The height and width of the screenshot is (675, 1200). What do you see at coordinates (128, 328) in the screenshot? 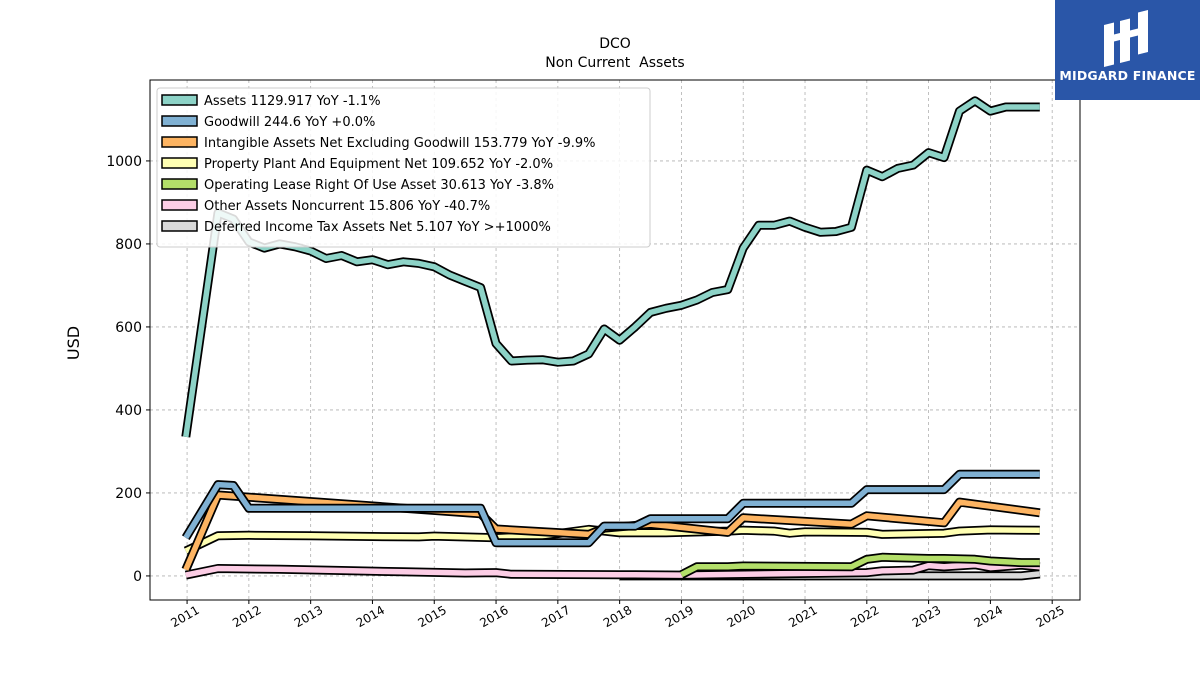
I see `y-tick-label: 600` at bounding box center [128, 328].